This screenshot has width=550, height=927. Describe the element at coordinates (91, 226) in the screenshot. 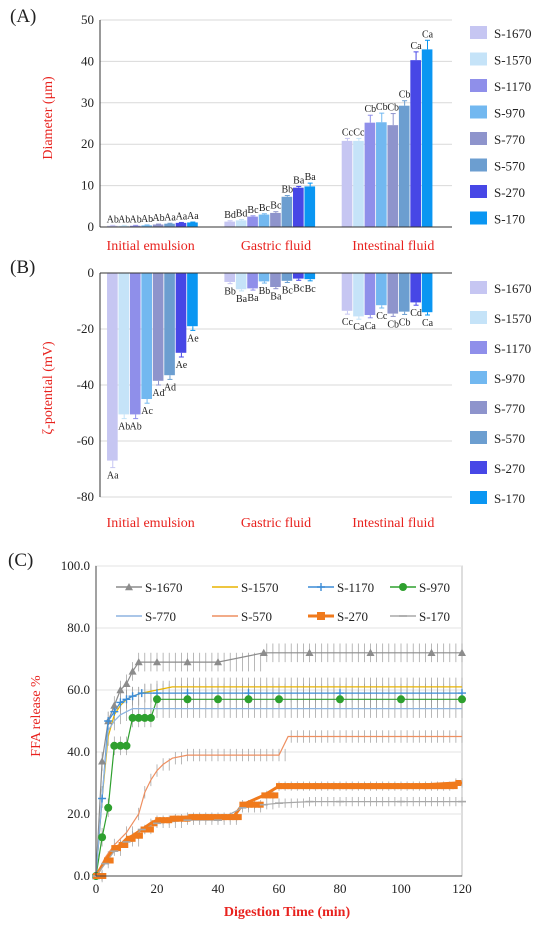

I see `y-tick-label: 0` at that location.